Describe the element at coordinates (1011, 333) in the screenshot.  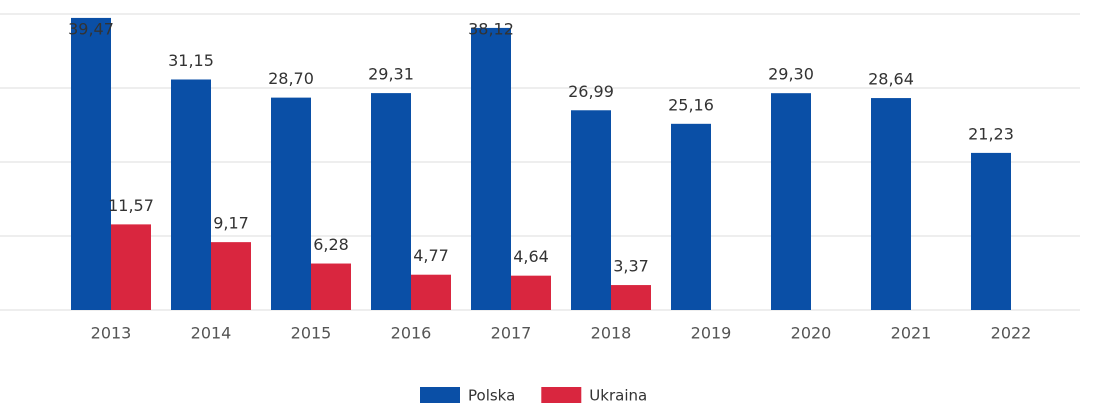
I see `x-tick-label: 2022` at that location.